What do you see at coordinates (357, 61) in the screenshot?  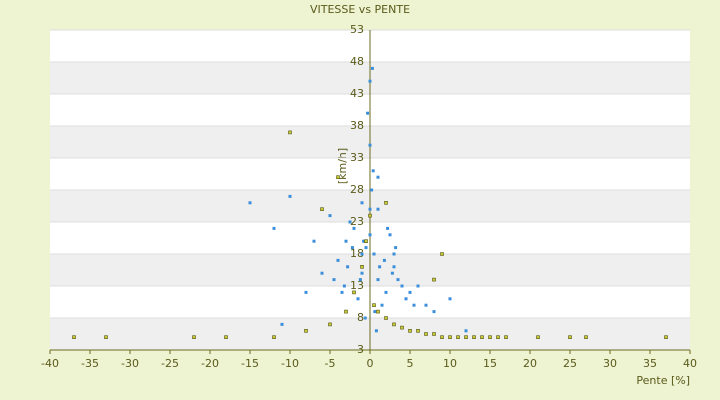 I see `y-tick-label: 48` at bounding box center [357, 61].